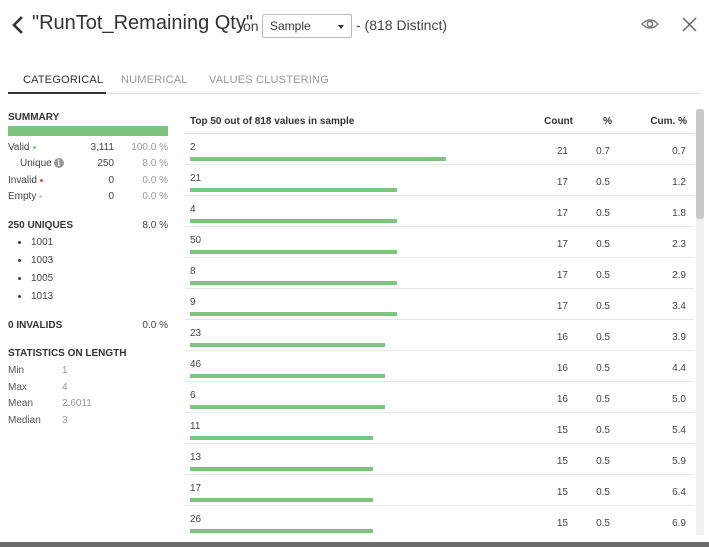  I want to click on row-value: 9, so click(193, 302).